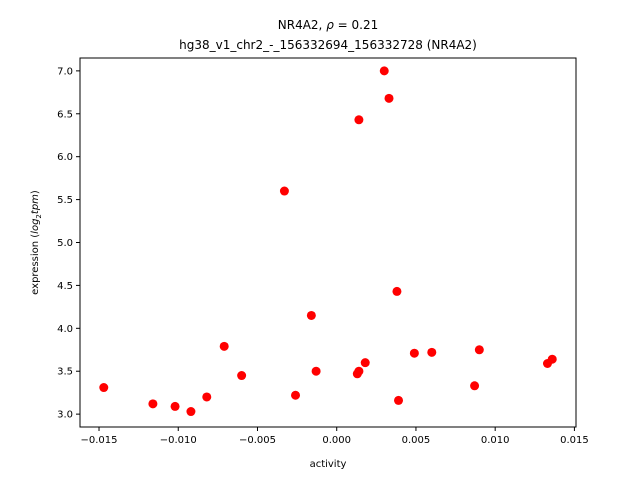 The width and height of the screenshot is (640, 480). Describe the element at coordinates (495, 440) in the screenshot. I see `x-tick-label: 0.010` at that location.